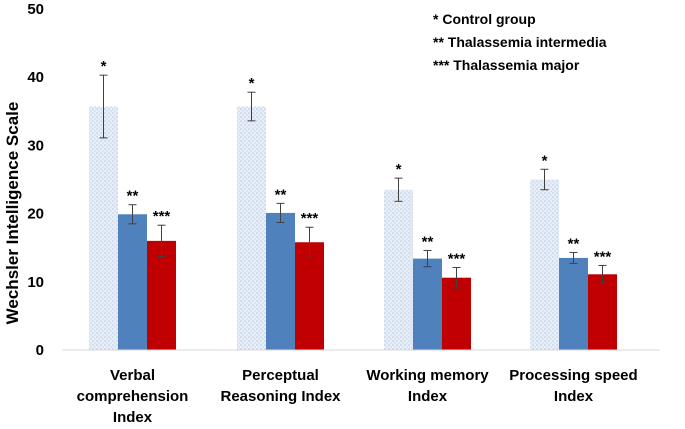  I want to click on legend-entry-intermedia: ** Thalassemia intermedia, so click(520, 42).